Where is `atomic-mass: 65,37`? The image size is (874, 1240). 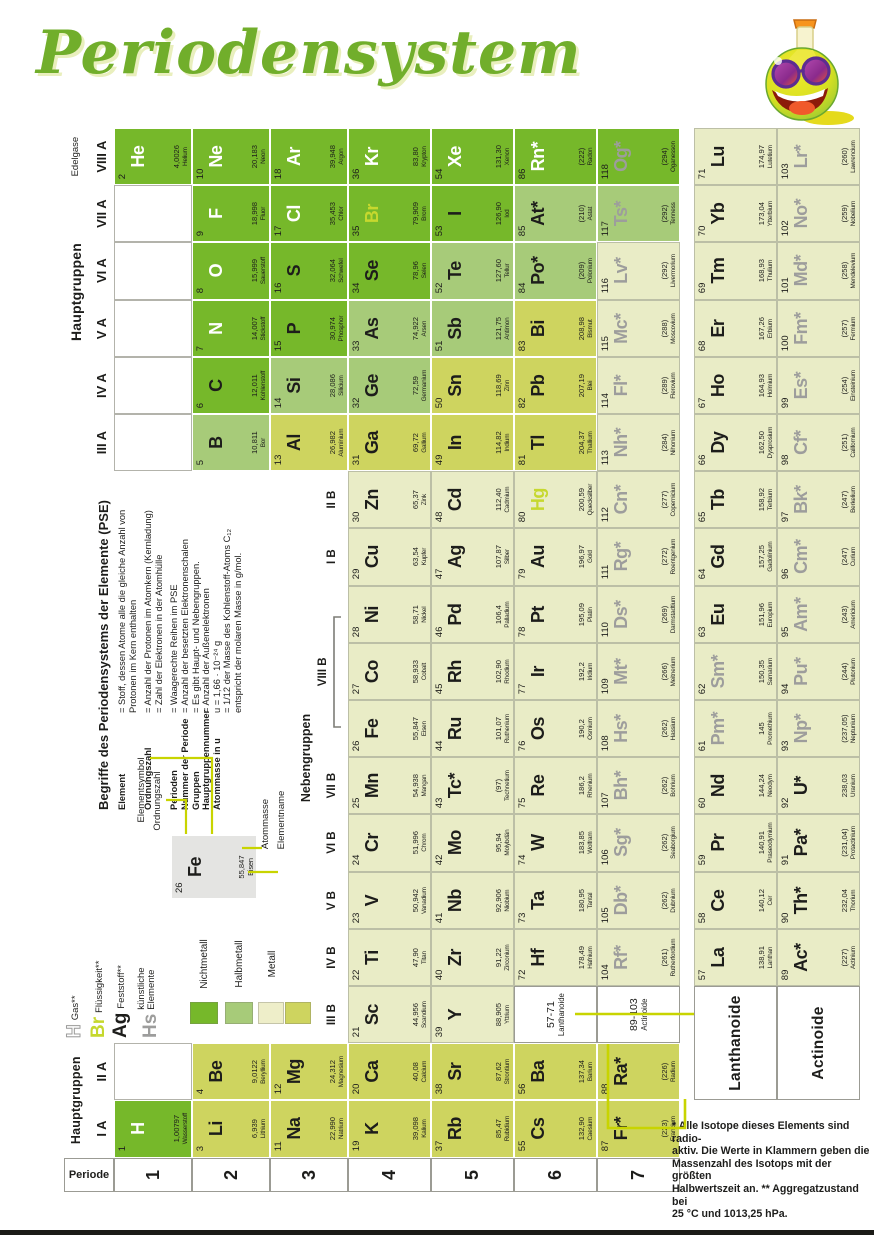 atomic-mass: 65,37 is located at coordinates (415, 500).